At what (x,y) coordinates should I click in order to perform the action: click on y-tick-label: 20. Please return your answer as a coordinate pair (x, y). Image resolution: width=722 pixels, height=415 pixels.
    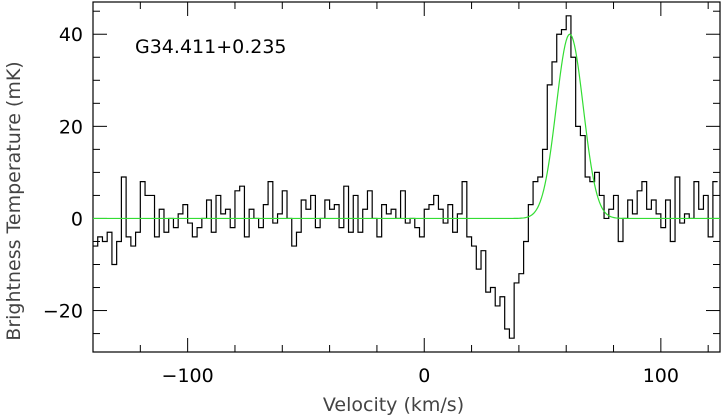
    Looking at the image, I should click on (71, 127).